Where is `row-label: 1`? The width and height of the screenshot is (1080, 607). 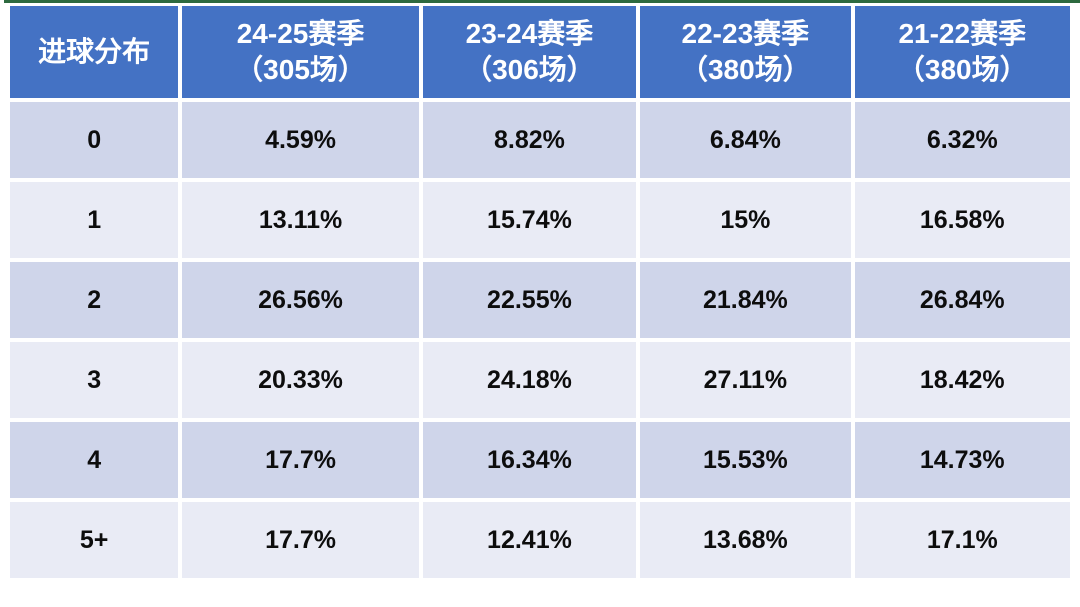
row-label: 1 is located at coordinates (94, 220).